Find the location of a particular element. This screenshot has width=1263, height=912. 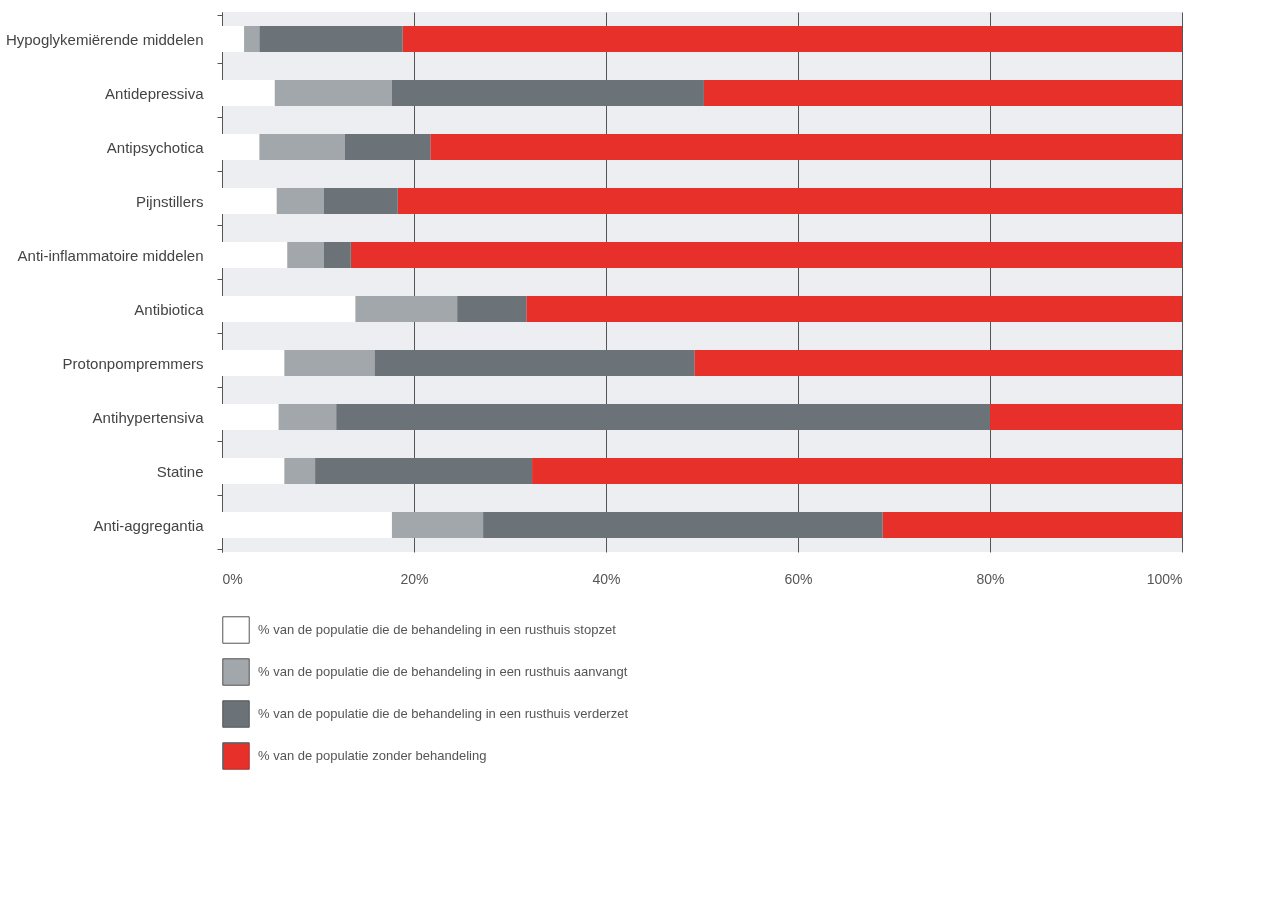

x-tick-label: 0% is located at coordinates (232, 578).